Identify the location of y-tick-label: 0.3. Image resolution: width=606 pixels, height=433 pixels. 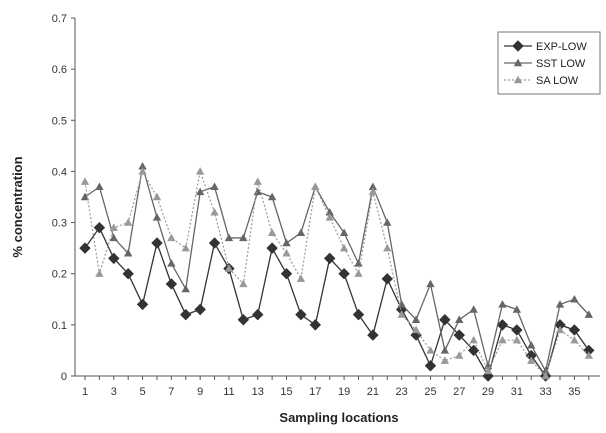
(59, 224).